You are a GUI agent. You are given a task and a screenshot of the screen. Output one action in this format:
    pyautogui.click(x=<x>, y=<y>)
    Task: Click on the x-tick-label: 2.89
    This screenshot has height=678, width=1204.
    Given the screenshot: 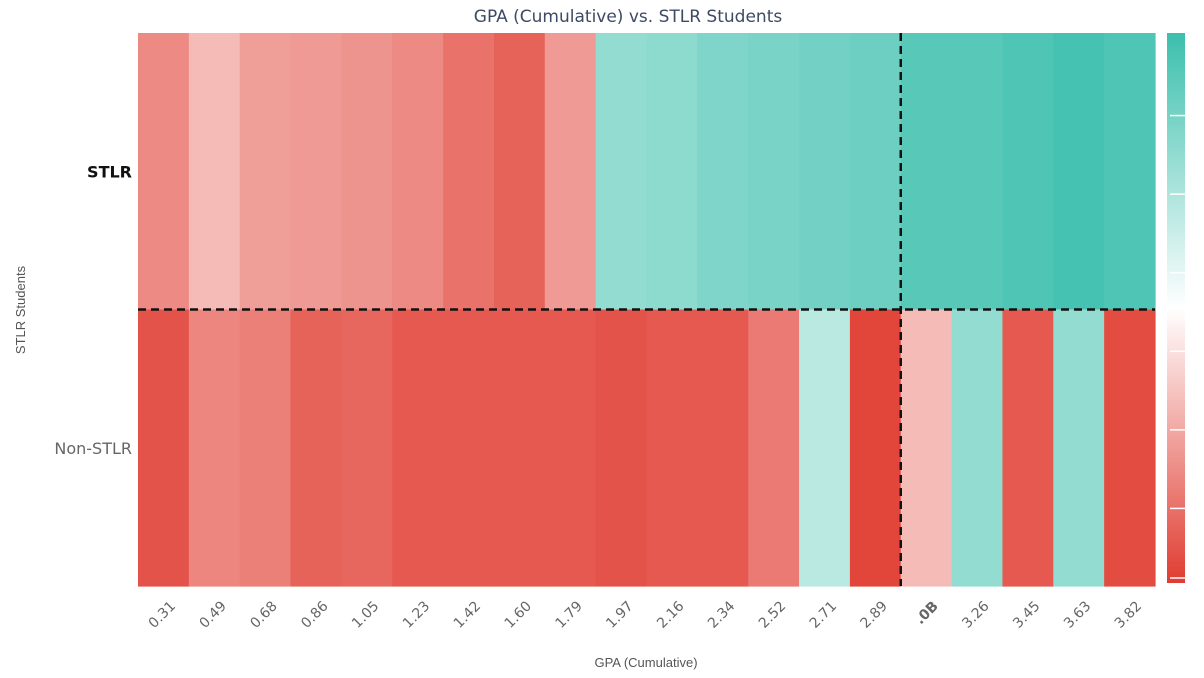 What is the action you would take?
    pyautogui.click(x=874, y=614)
    